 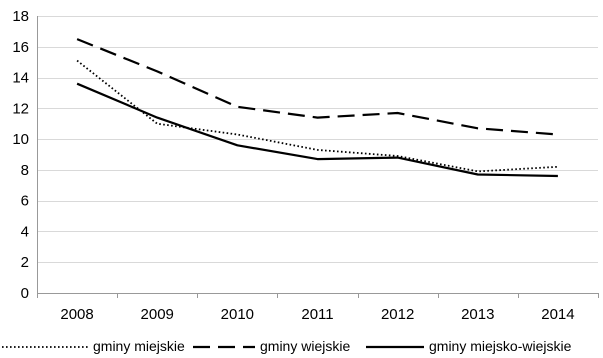 What do you see at coordinates (25, 231) in the screenshot?
I see `y-tick-label: 4` at bounding box center [25, 231].